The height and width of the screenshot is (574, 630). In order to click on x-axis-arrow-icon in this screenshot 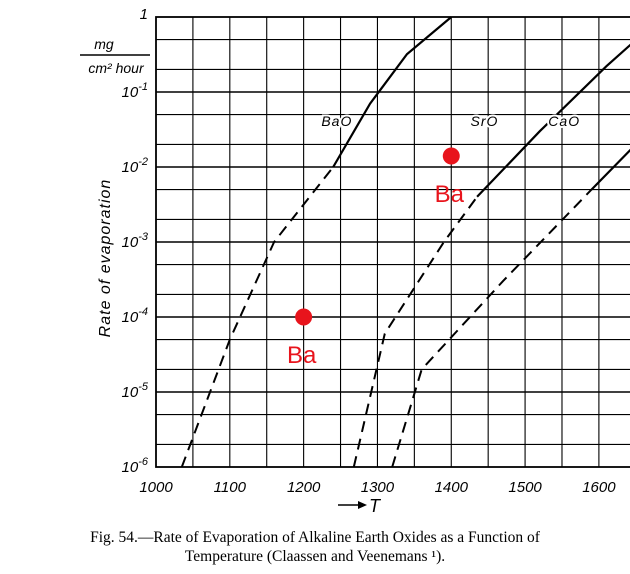, I will do `click(362, 505)`.